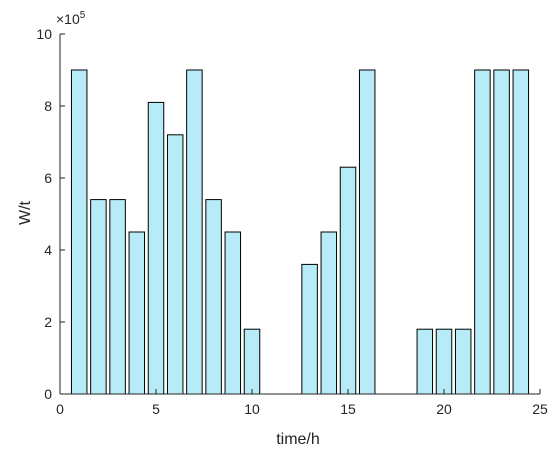 Image resolution: width=550 pixels, height=458 pixels. What do you see at coordinates (298, 439) in the screenshot?
I see `x-axis-label: time/h` at bounding box center [298, 439].